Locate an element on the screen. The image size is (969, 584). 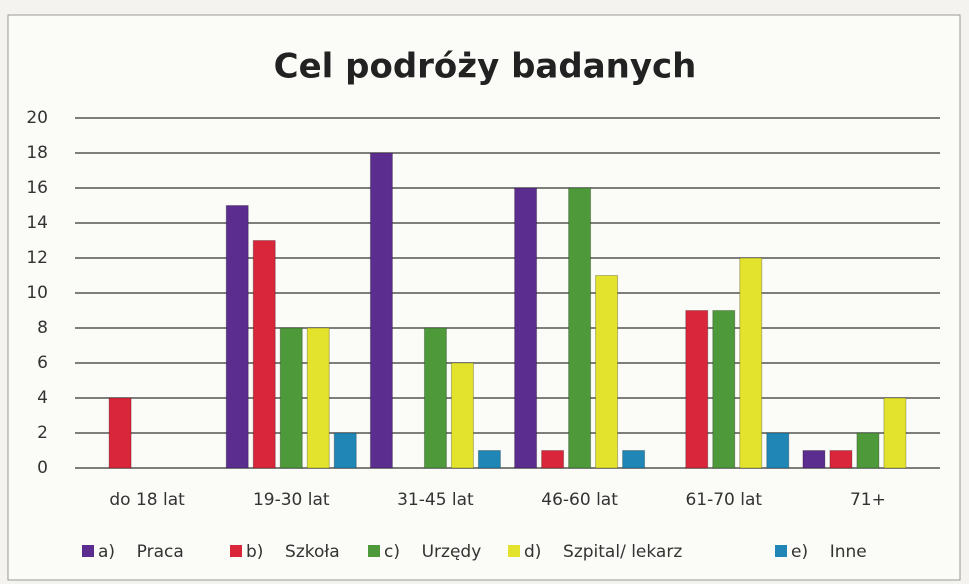
y-tick-label: 2 is located at coordinates (42, 433).